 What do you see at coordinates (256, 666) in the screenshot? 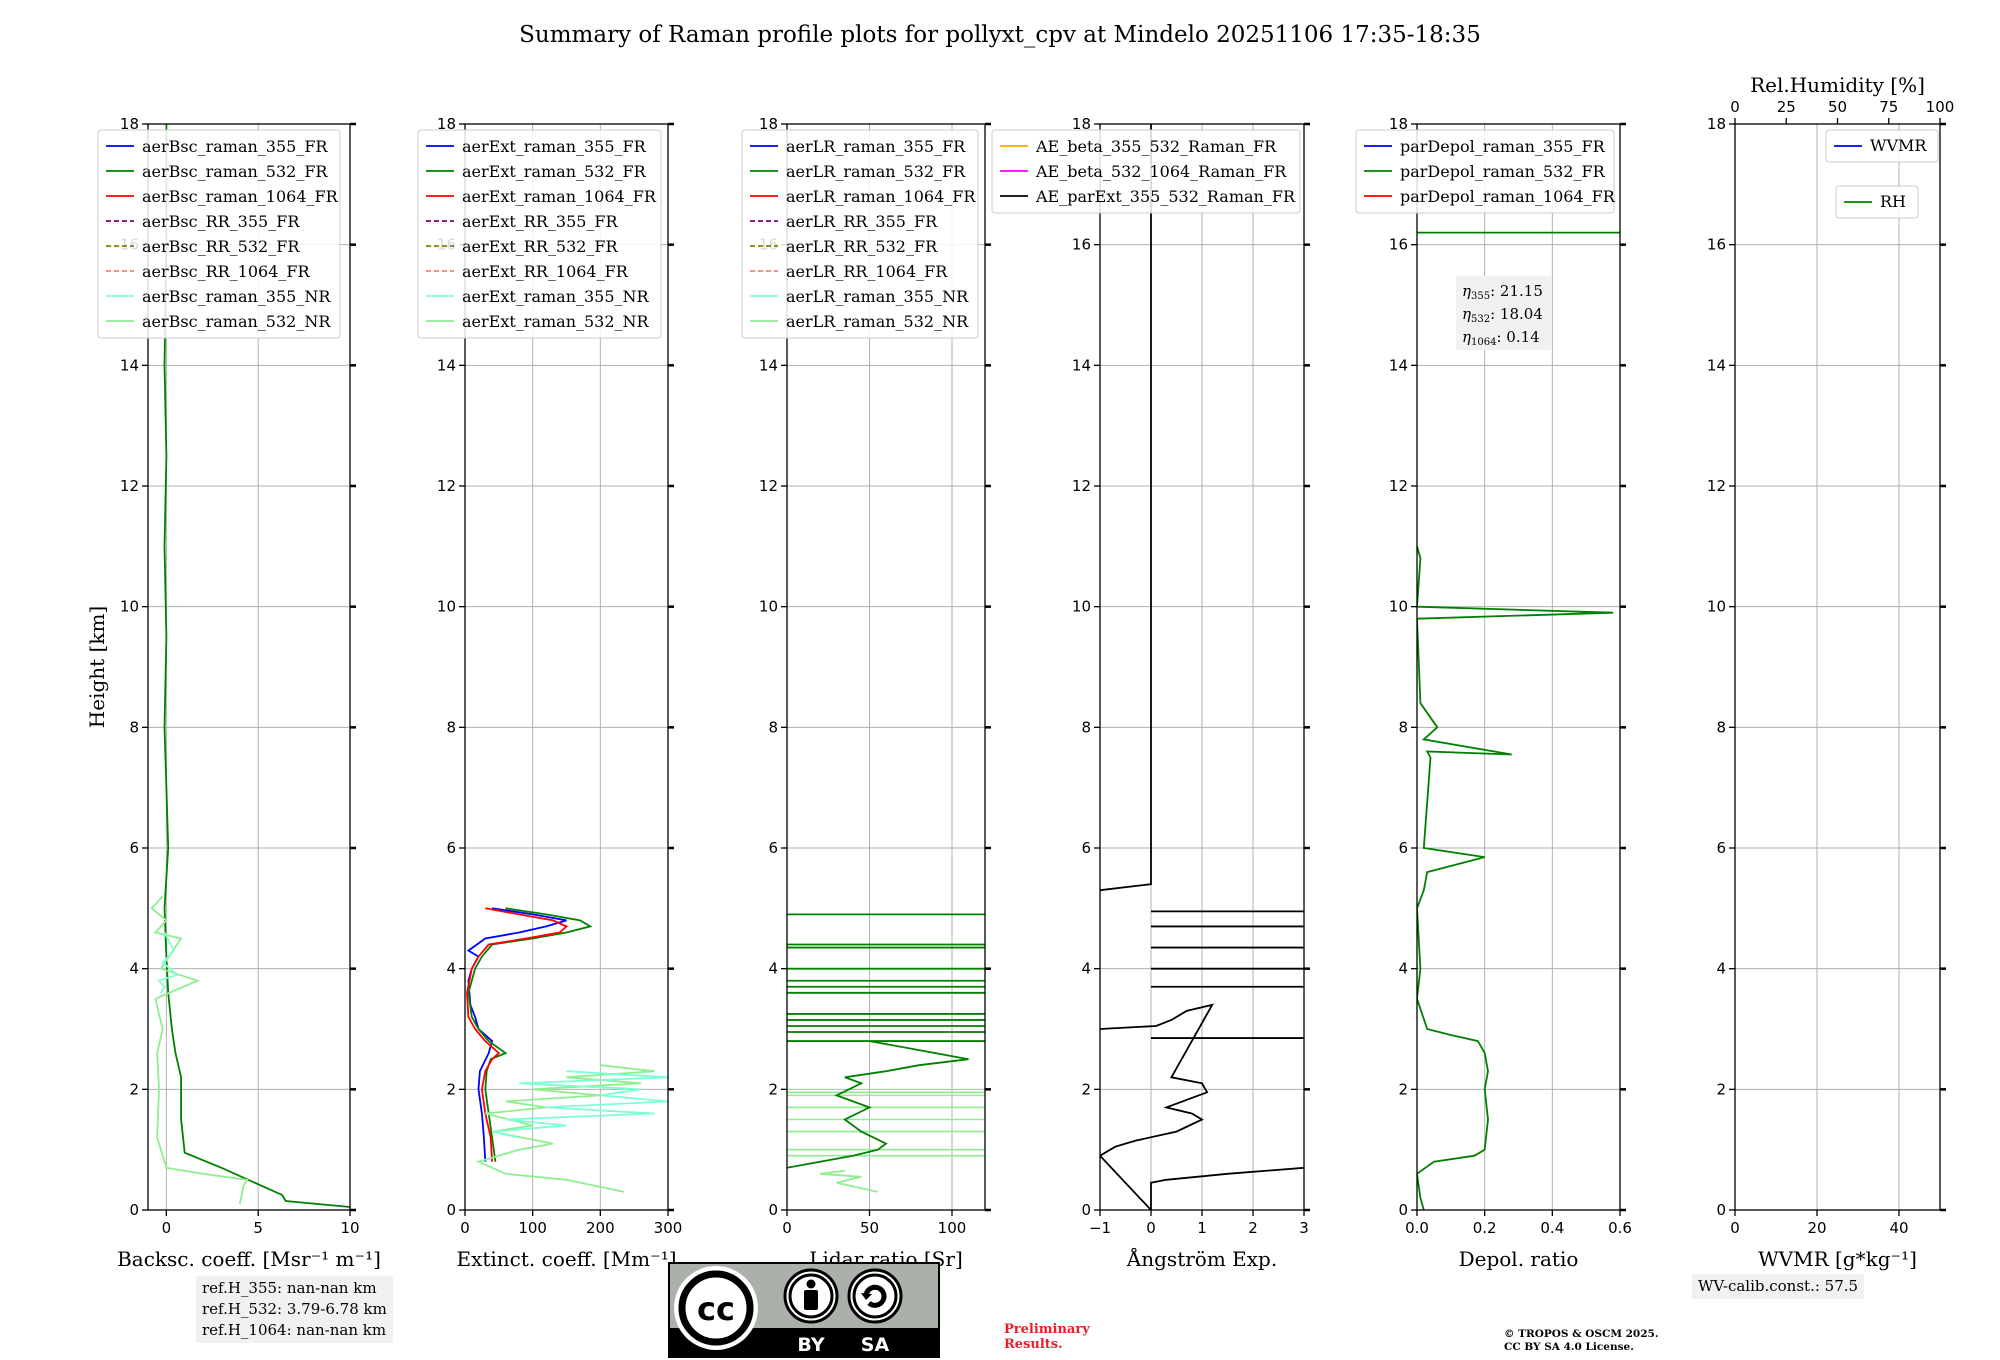
I see `series-aerBsc_raman_532_FR` at bounding box center [256, 666].